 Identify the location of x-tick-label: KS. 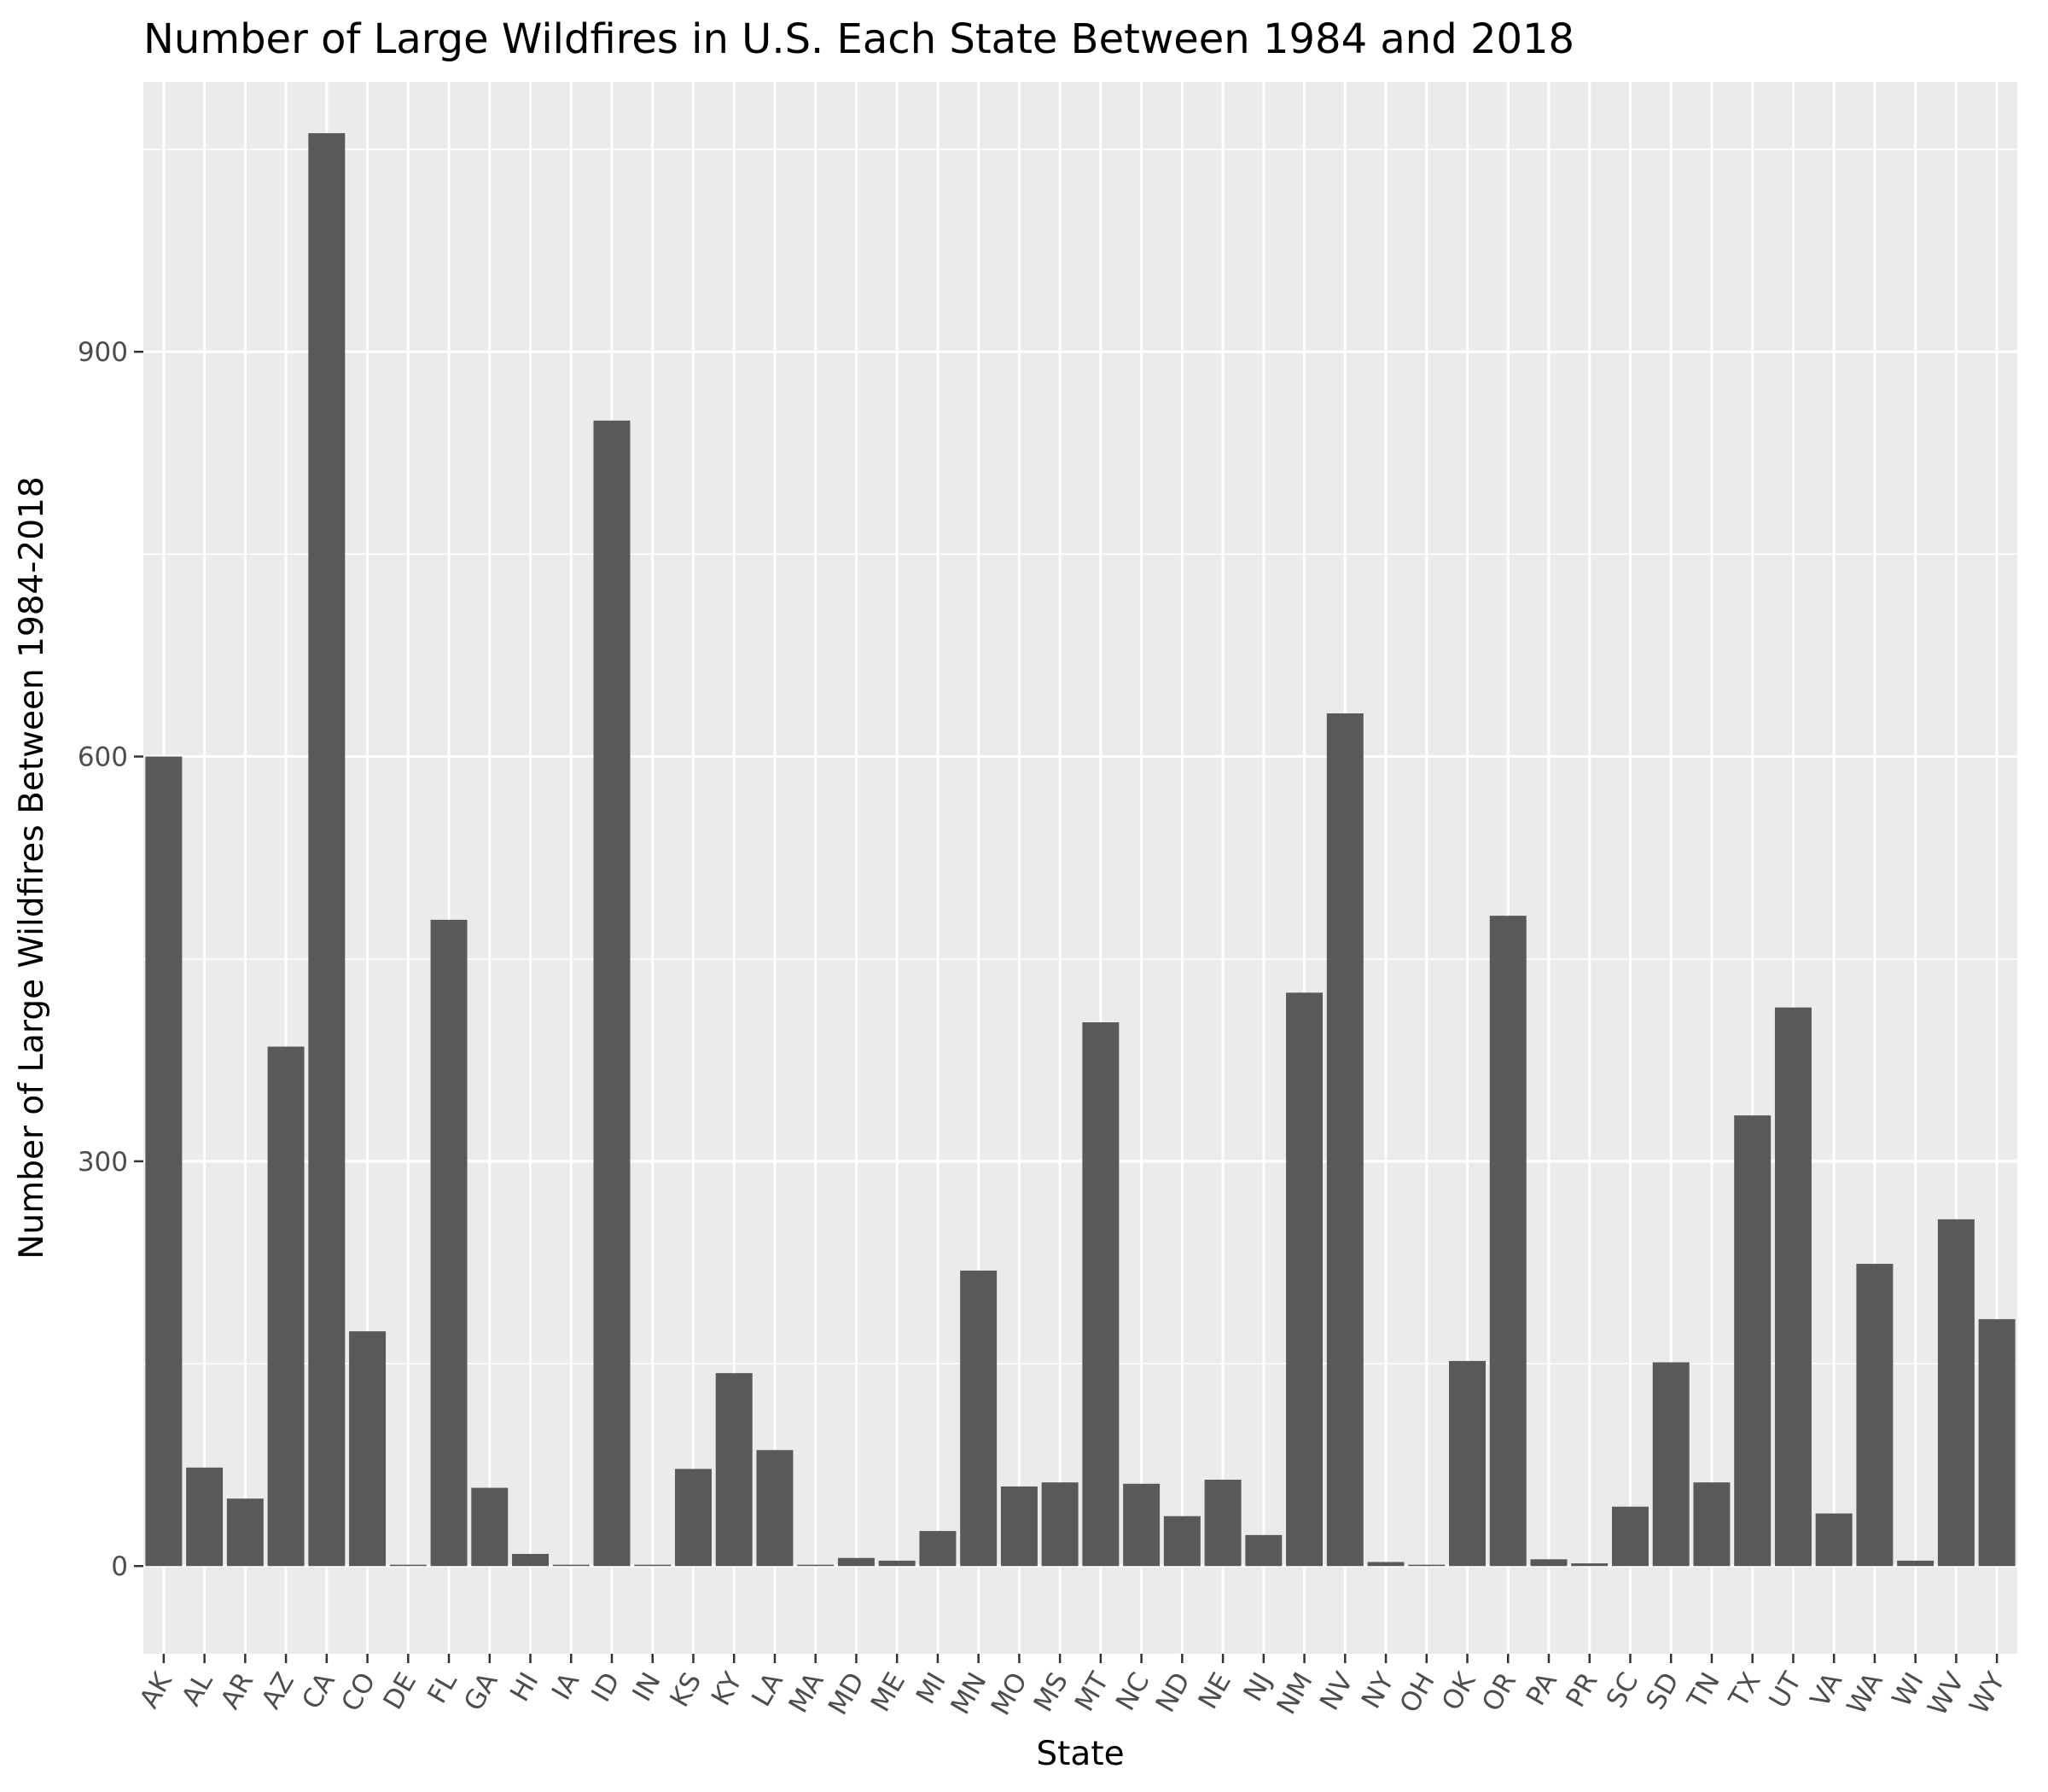
(685, 1690).